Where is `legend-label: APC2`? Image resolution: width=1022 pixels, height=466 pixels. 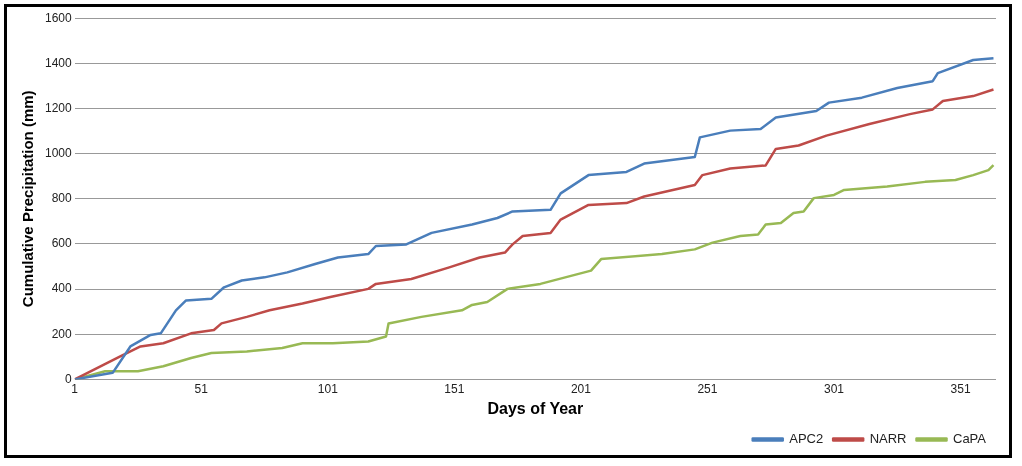
legend-label: APC2 is located at coordinates (806, 439).